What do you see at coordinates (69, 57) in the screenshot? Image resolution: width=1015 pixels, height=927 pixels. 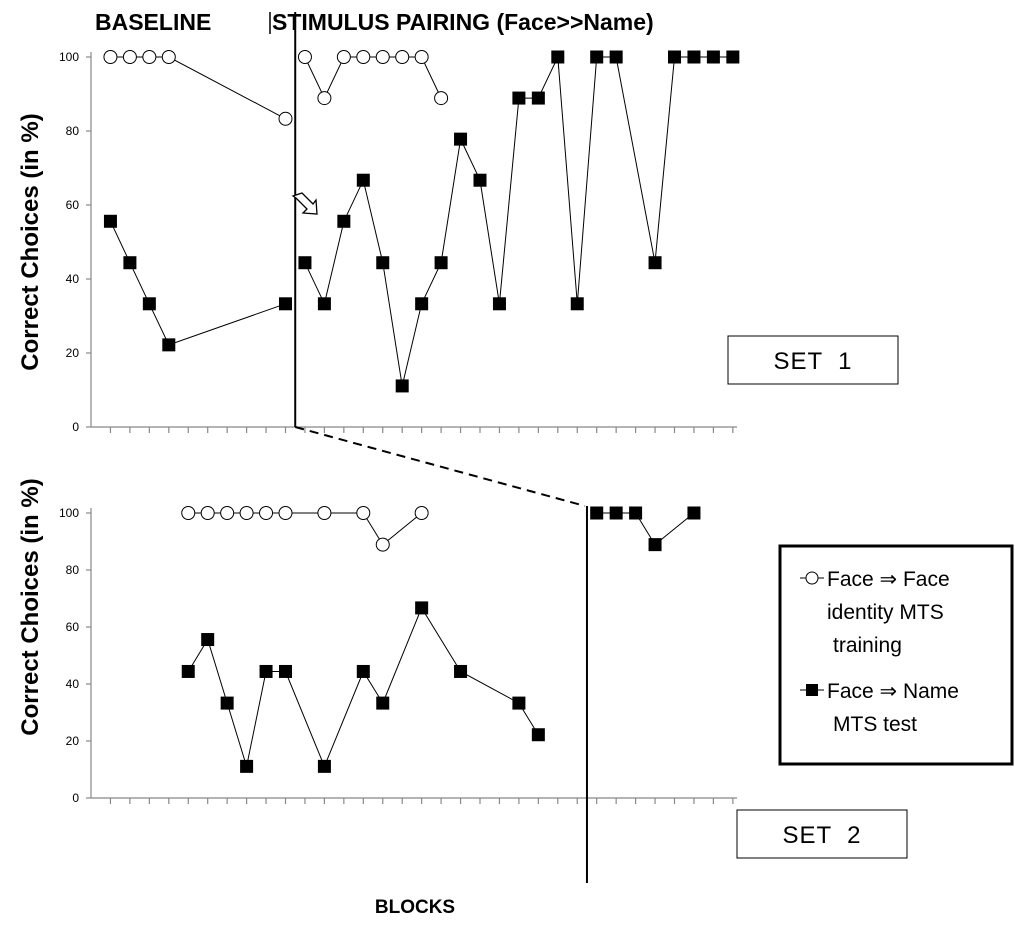 I see `y-tick-label-set1: 100` at bounding box center [69, 57].